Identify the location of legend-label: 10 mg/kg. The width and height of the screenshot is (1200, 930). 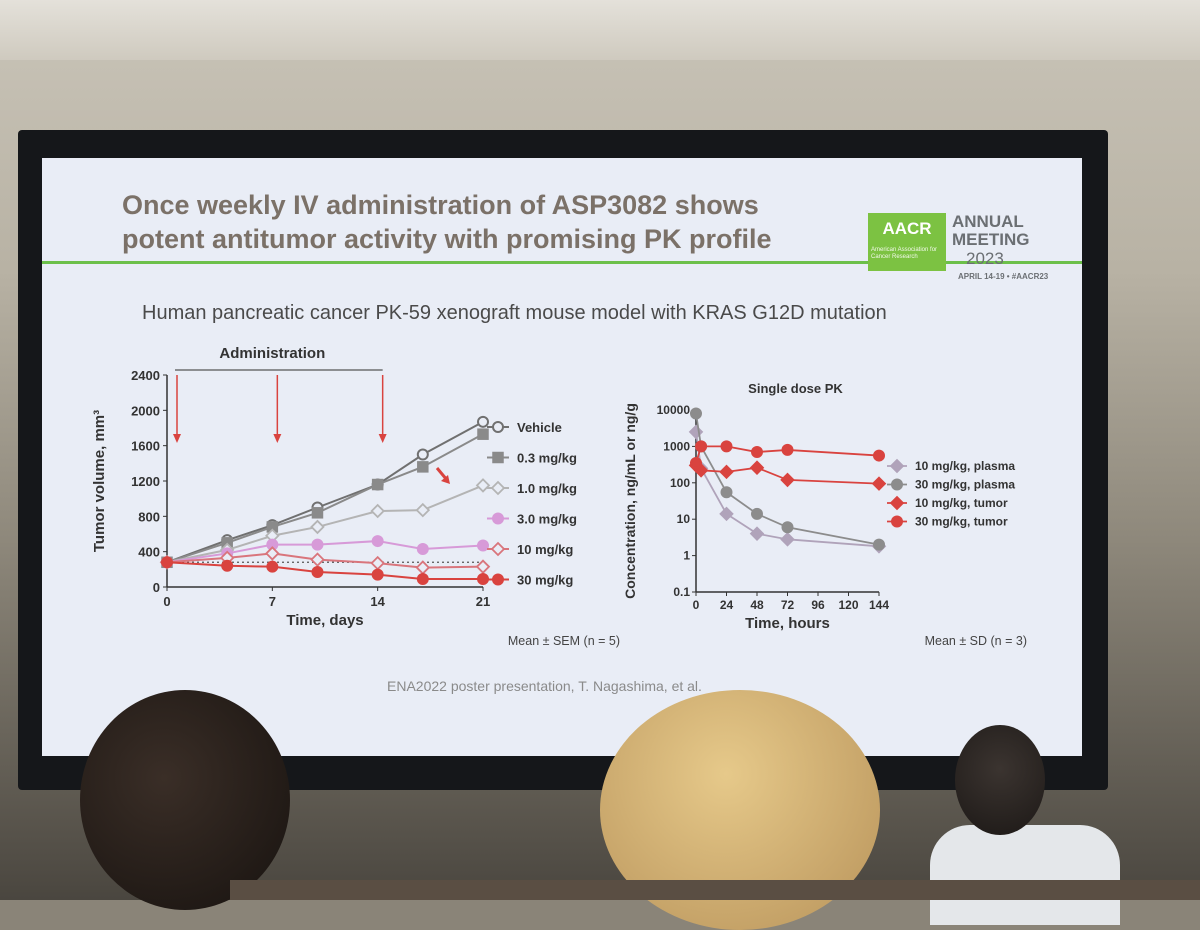
(545, 549).